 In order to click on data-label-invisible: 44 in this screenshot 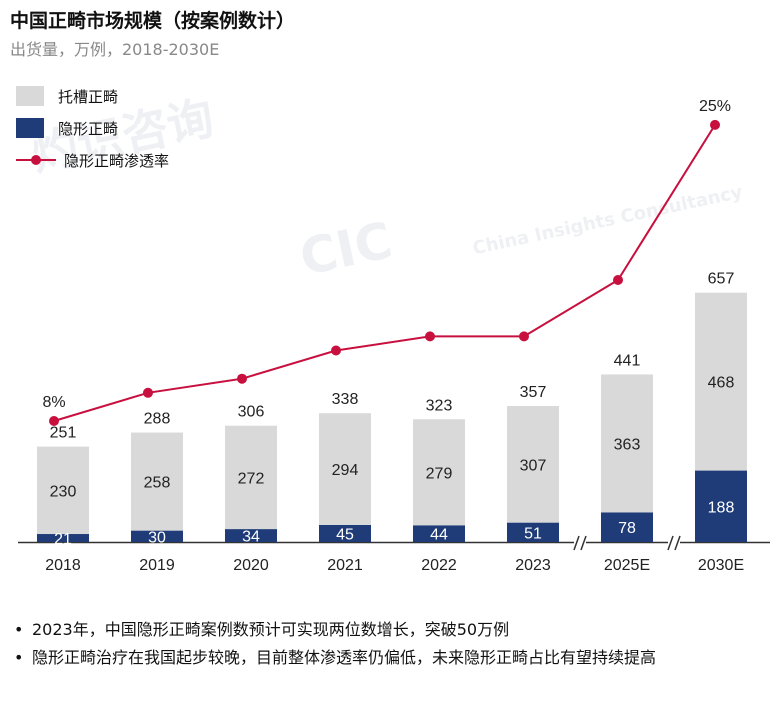, I will do `click(439, 535)`.